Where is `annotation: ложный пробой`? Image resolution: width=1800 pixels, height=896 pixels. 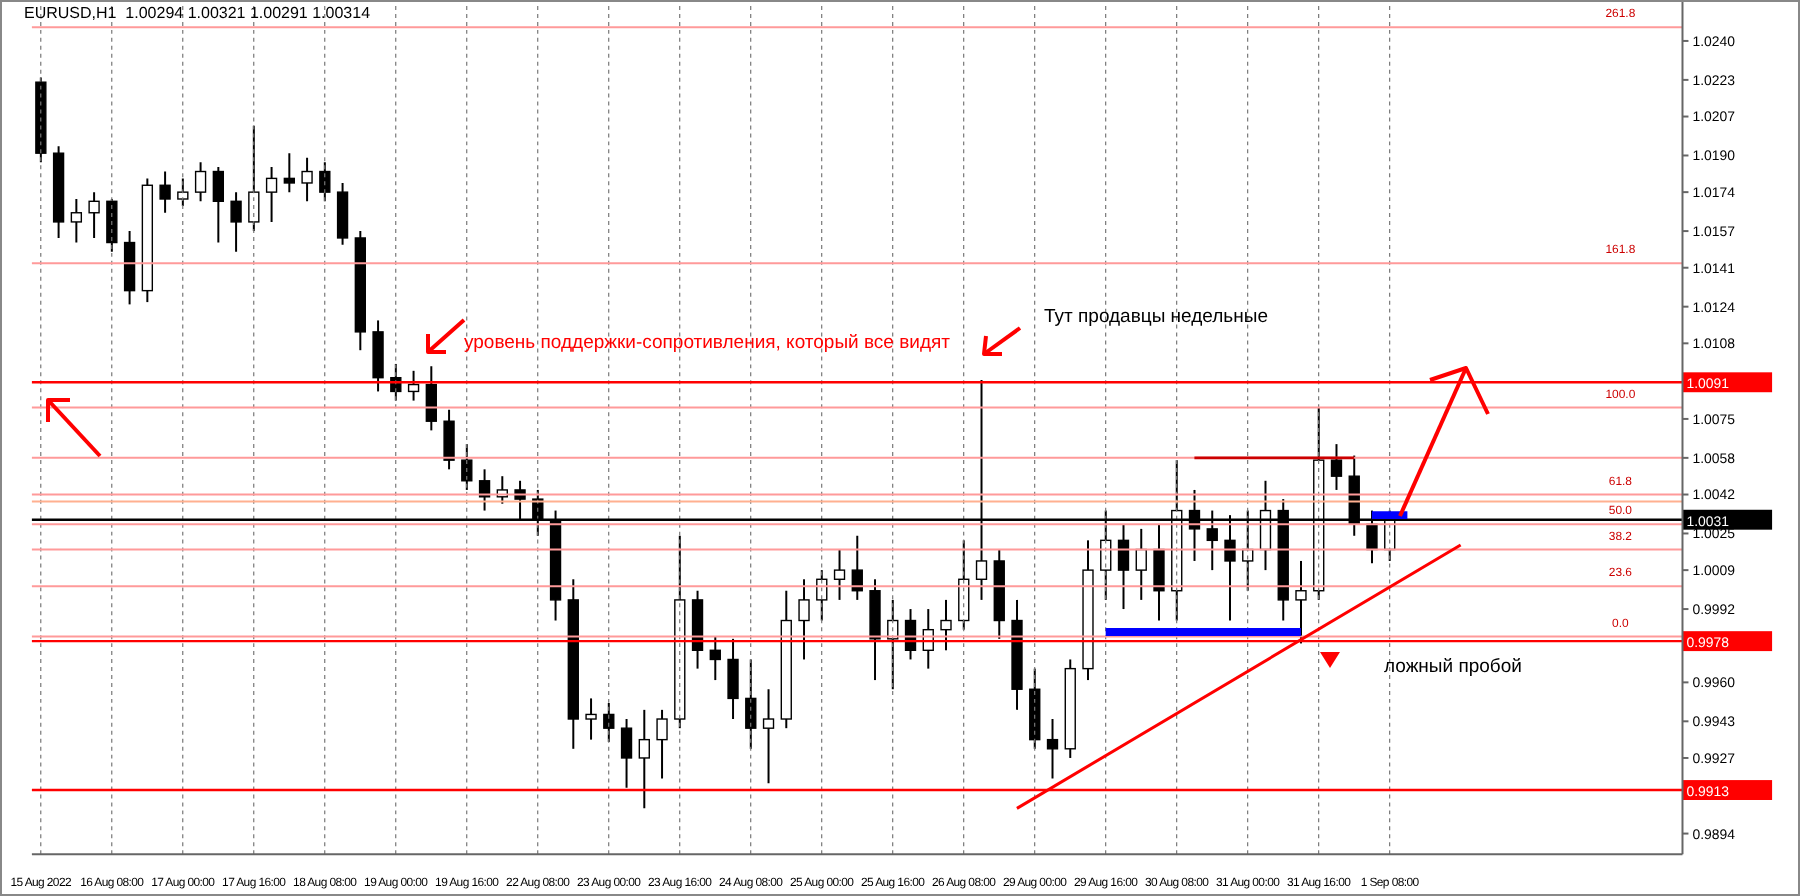
annotation: ложный пробой is located at coordinates (1453, 667).